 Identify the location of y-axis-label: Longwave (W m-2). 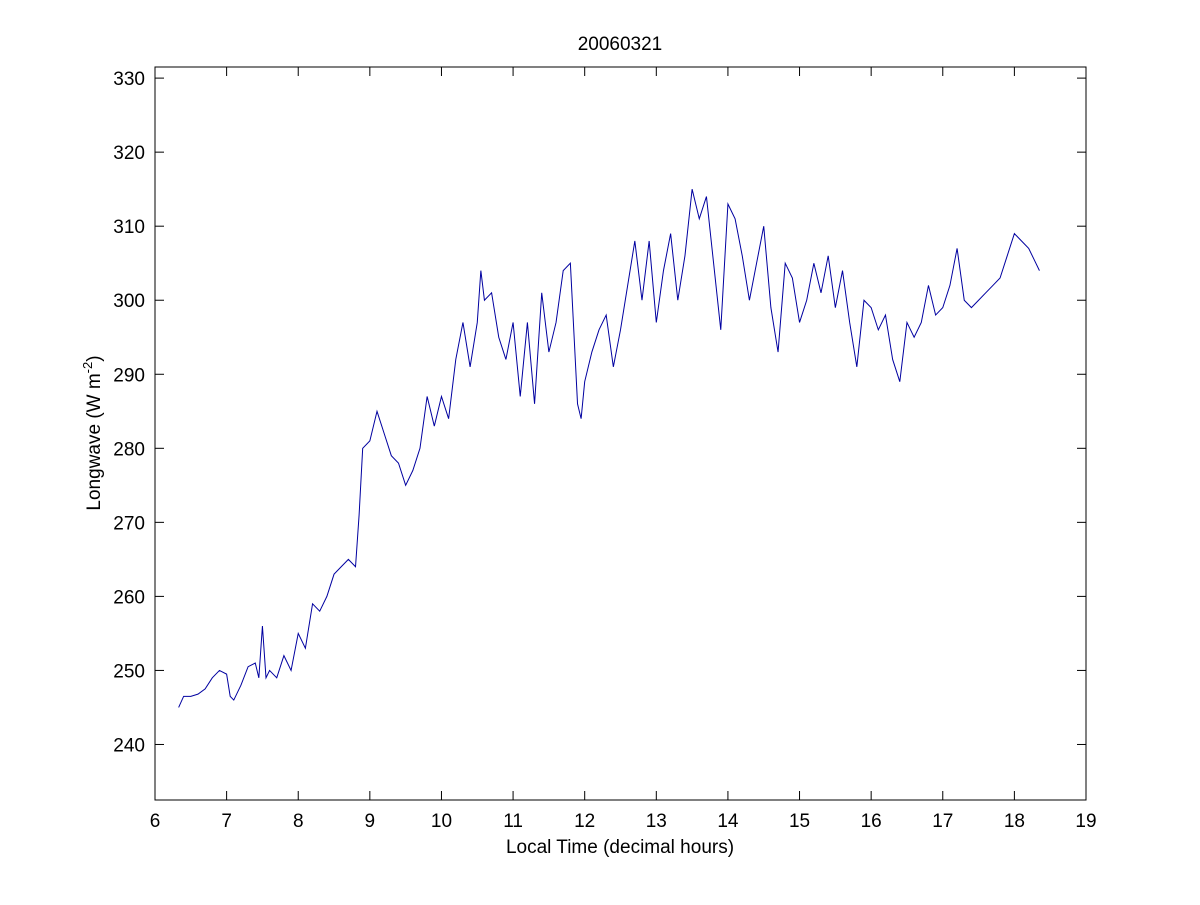
(92, 432).